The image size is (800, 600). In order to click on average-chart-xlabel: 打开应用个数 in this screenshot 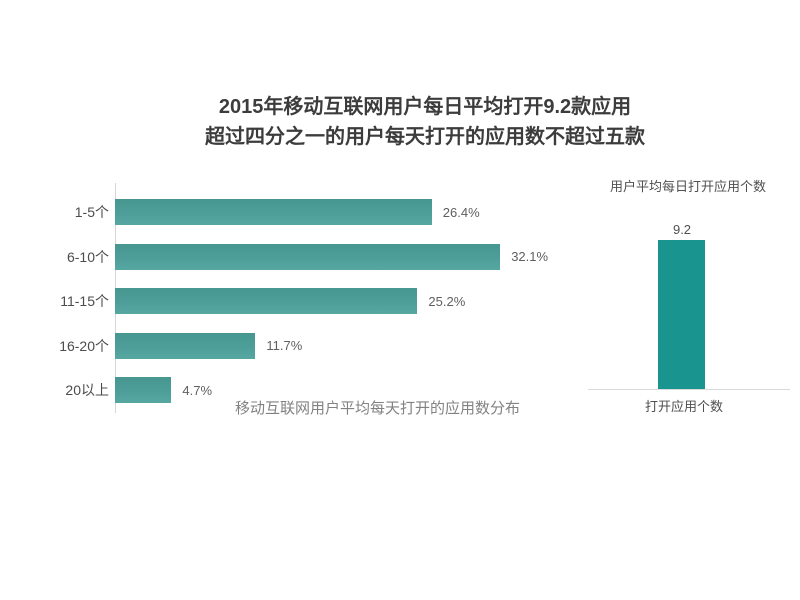, I will do `click(684, 406)`.